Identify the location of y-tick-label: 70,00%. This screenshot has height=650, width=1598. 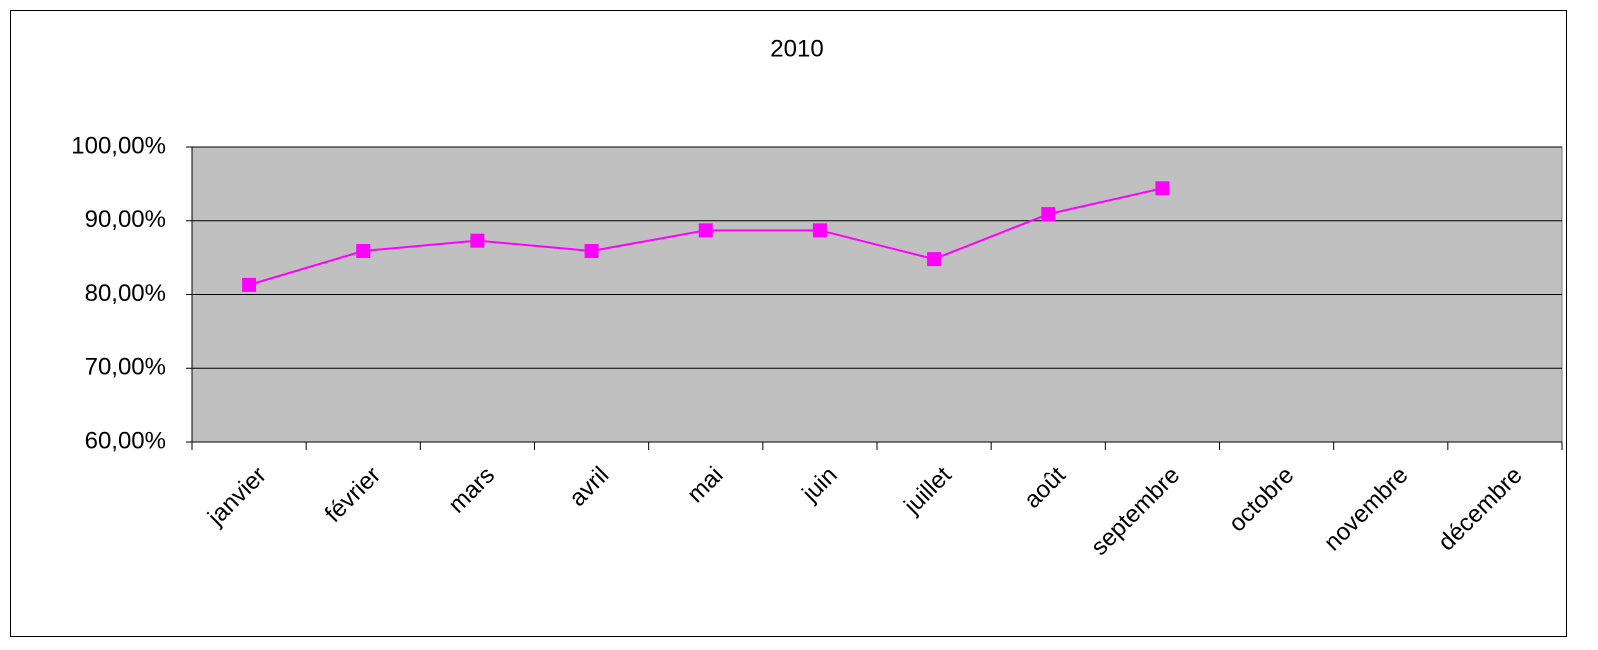
(125, 367).